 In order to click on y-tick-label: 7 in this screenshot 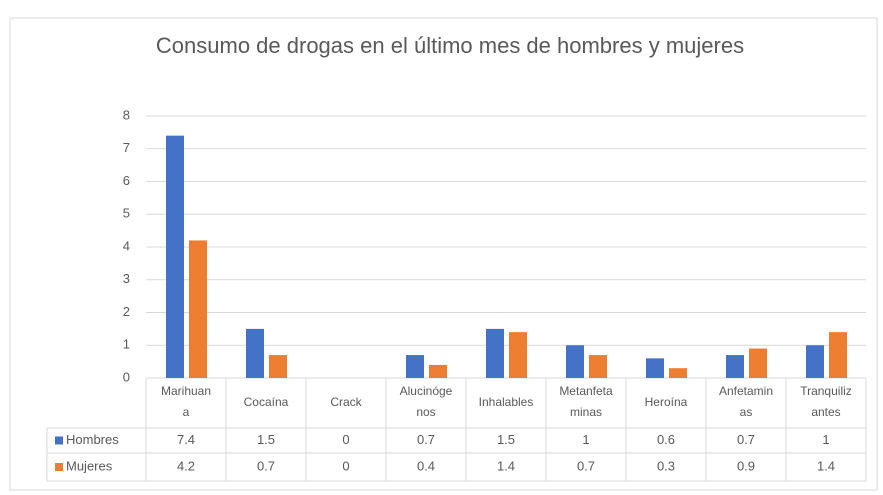, I will do `click(126, 147)`.